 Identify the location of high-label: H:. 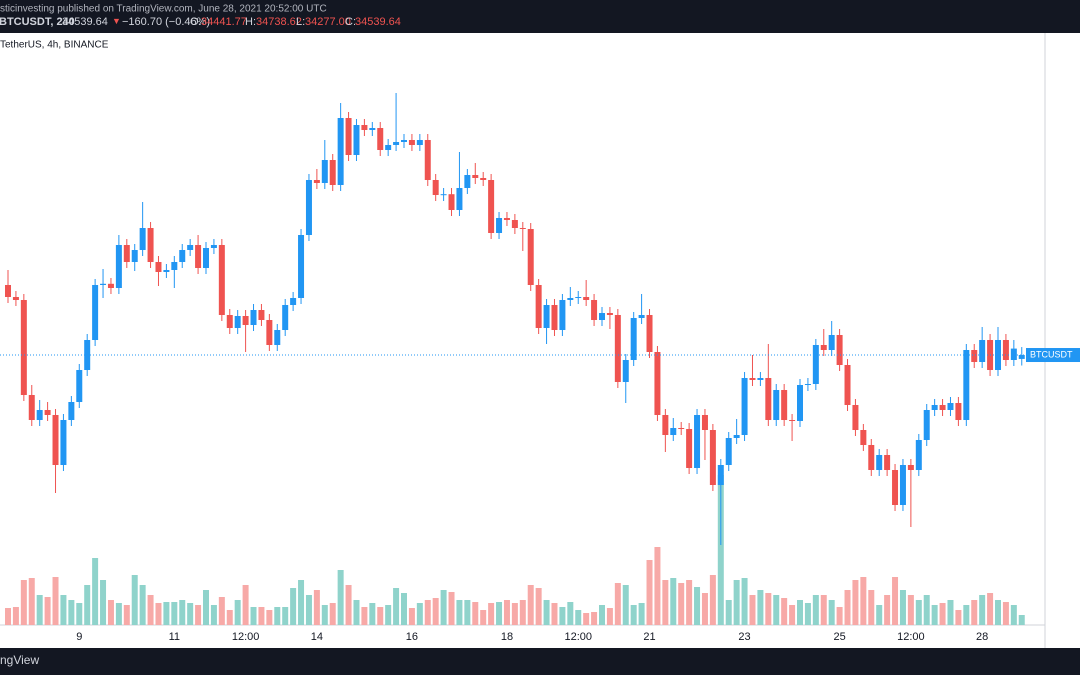
(250, 22).